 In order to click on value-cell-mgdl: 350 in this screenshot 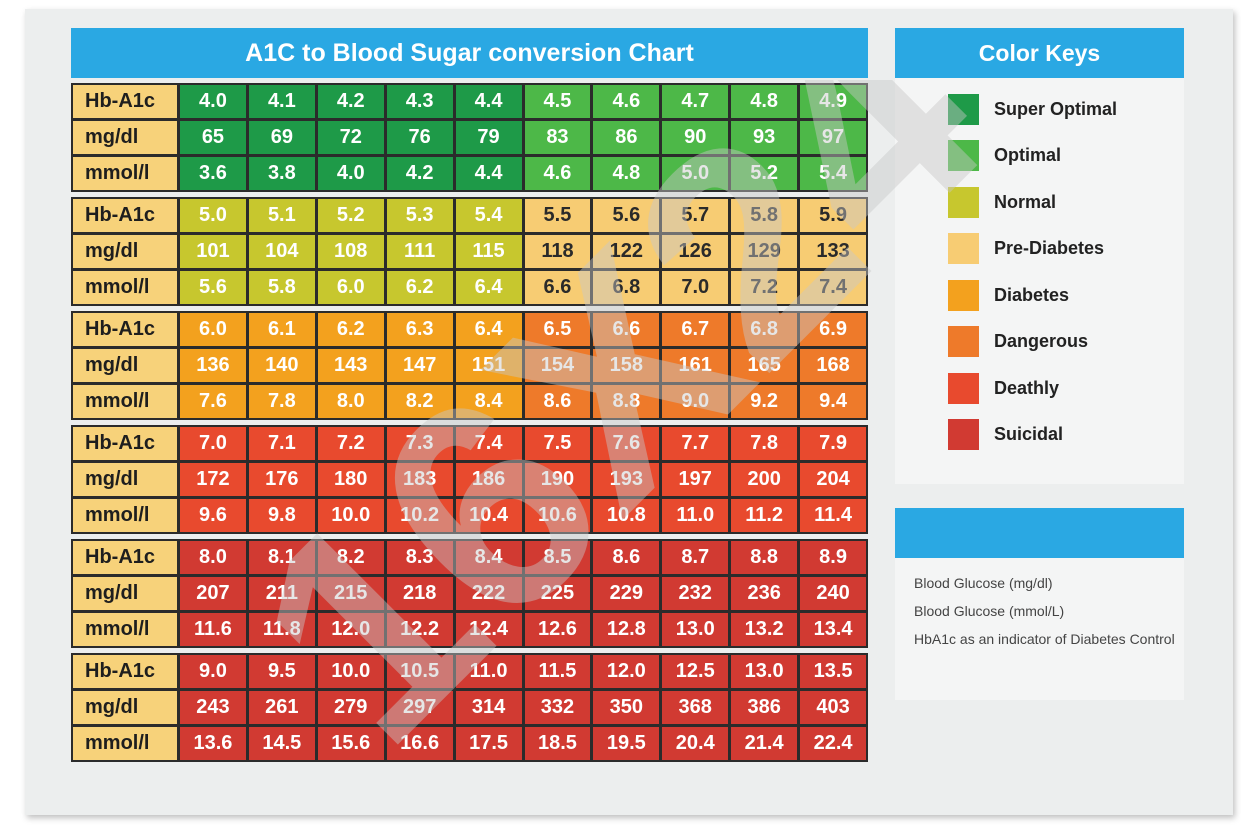, I will do `click(626, 707)`.